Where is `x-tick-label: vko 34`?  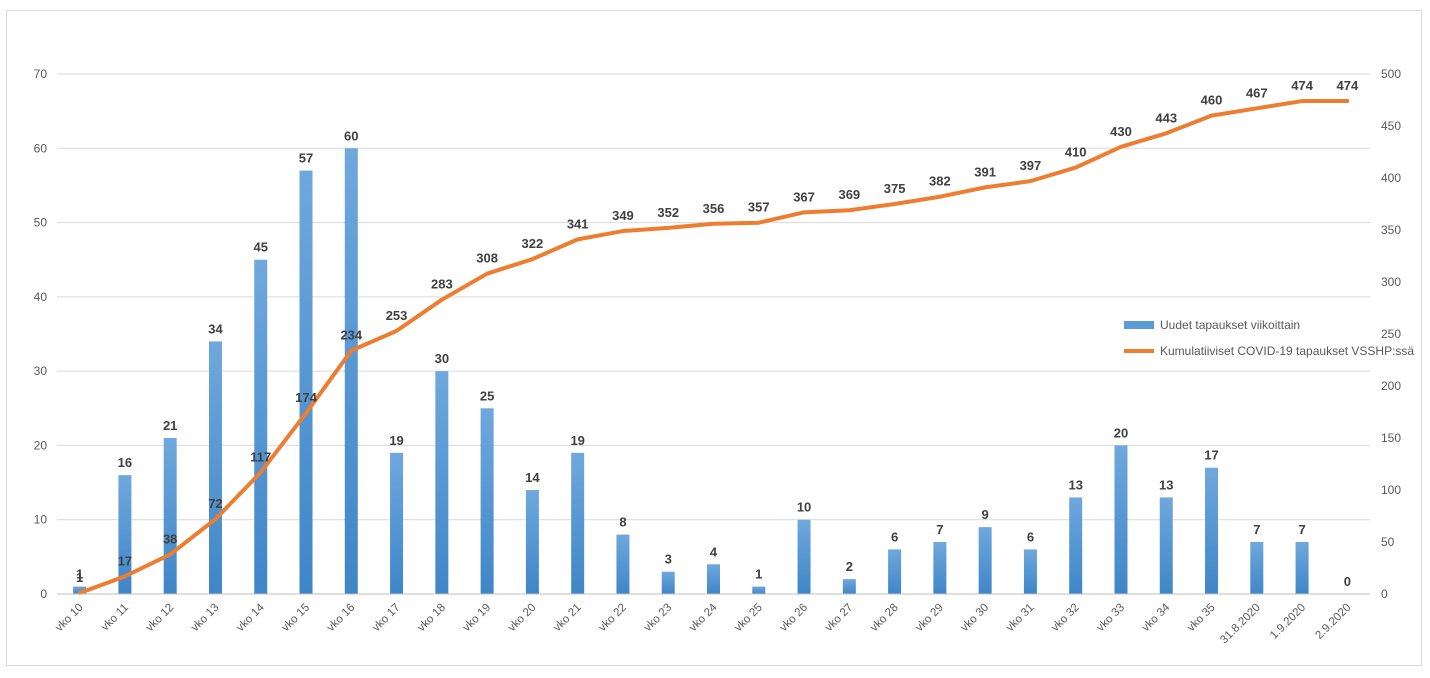 x-tick-label: vko 34 is located at coordinates (1156, 617).